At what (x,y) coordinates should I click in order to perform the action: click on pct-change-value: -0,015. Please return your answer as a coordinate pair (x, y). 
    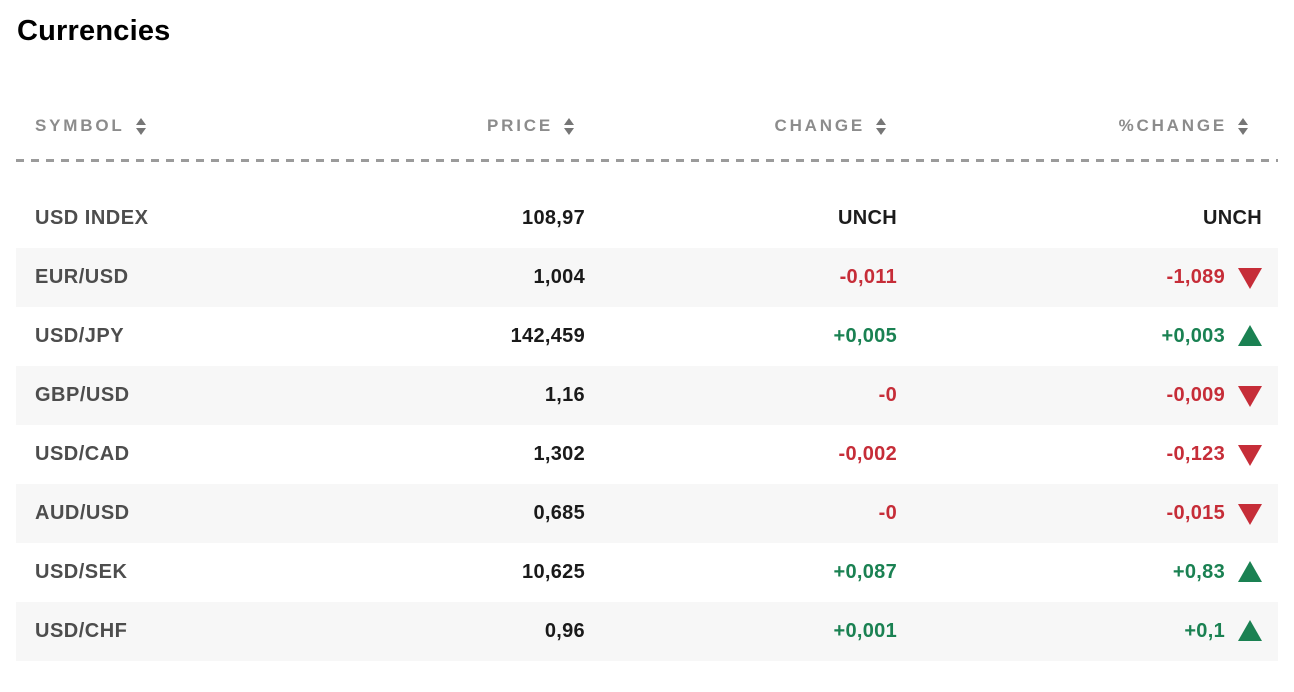
    Looking at the image, I should click on (1195, 513).